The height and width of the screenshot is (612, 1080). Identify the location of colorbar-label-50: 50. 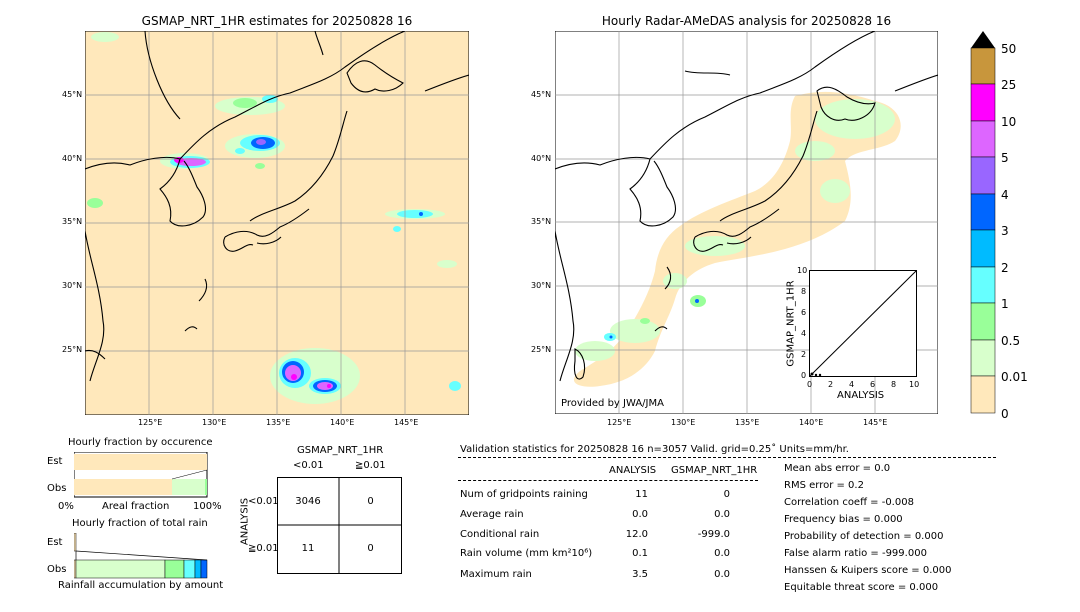
(1009, 49).